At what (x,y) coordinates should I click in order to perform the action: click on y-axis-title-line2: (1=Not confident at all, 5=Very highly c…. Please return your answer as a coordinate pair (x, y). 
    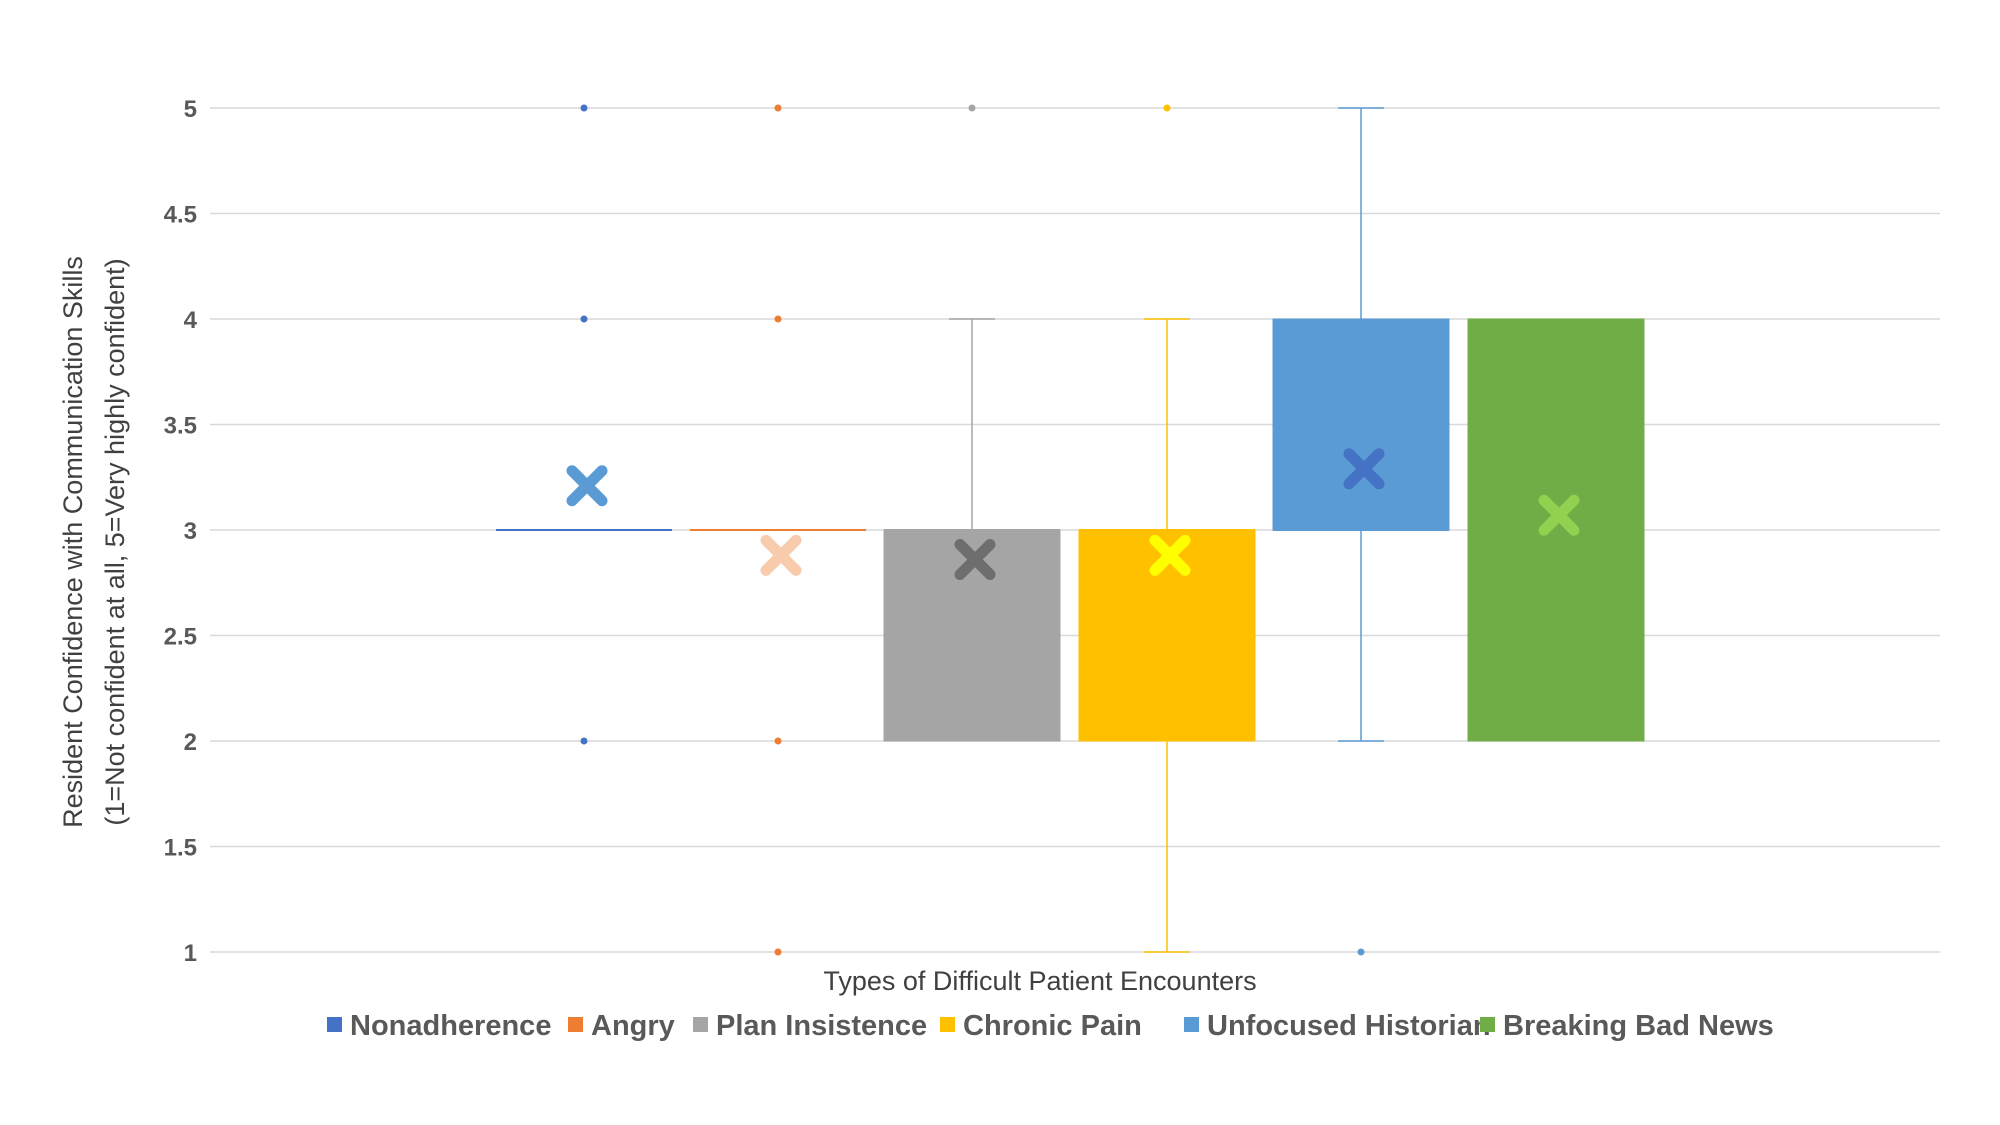
    Looking at the image, I should click on (115, 541).